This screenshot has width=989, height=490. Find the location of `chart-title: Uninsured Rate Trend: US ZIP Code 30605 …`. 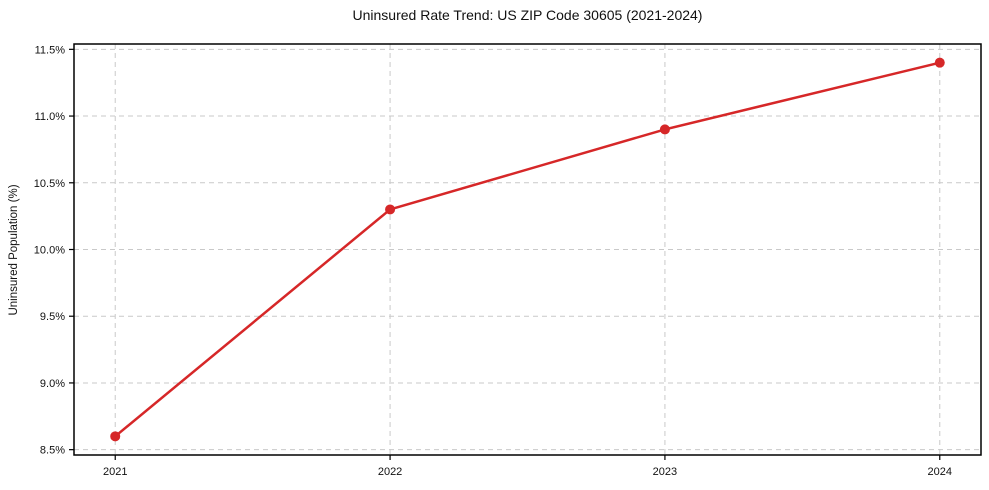

chart-title: Uninsured Rate Trend: US ZIP Code 30605 … is located at coordinates (527, 15).